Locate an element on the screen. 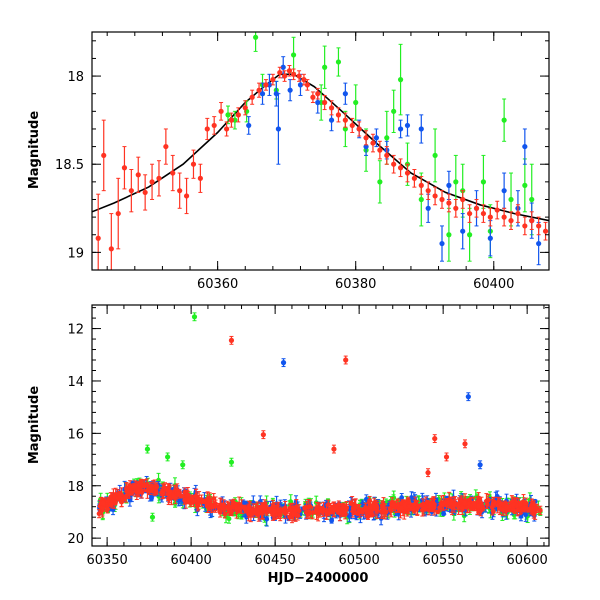 Image resolution: width=600 pixels, height=600 pixels. x-tick-label: 60360 is located at coordinates (217, 284).